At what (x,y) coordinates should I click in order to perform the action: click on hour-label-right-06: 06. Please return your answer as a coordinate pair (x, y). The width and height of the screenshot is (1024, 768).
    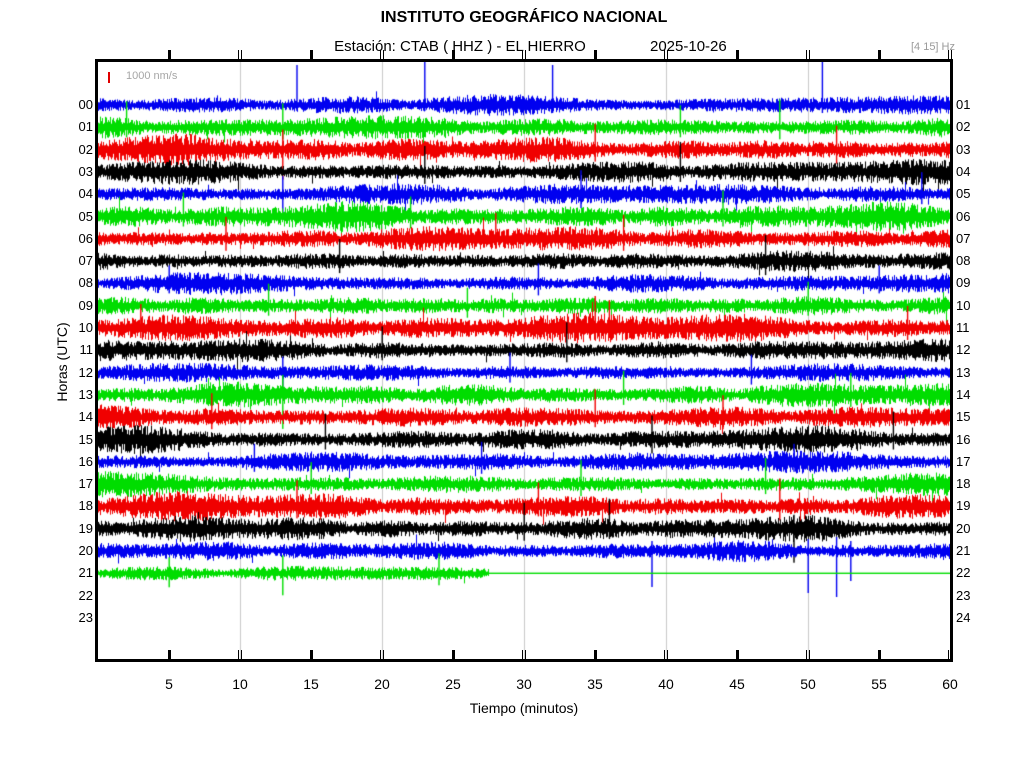
    Looking at the image, I should click on (963, 216).